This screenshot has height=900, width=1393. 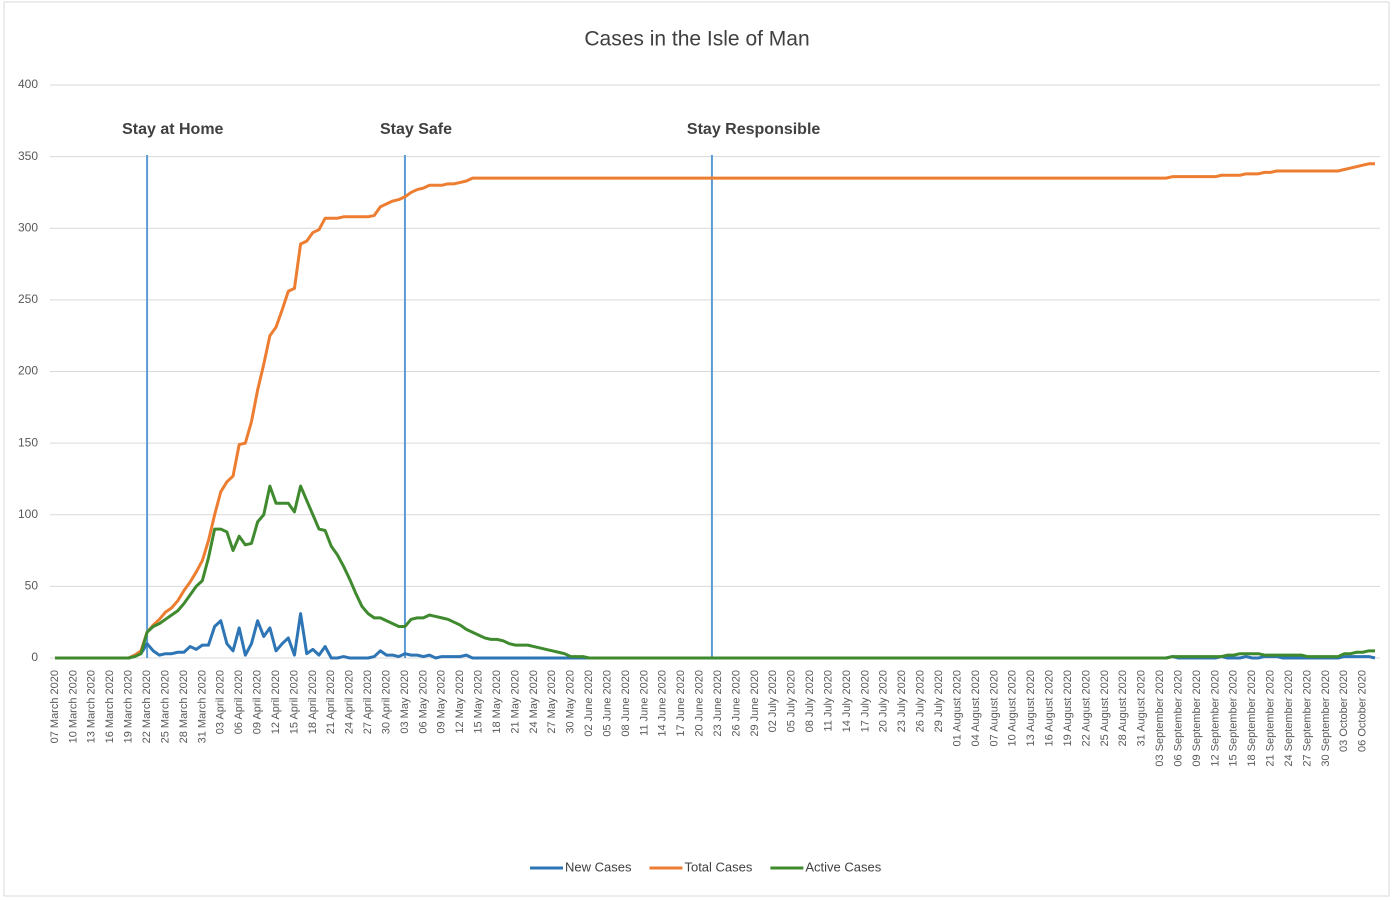 I want to click on annotation-label: Stay at Home, so click(x=172, y=129).